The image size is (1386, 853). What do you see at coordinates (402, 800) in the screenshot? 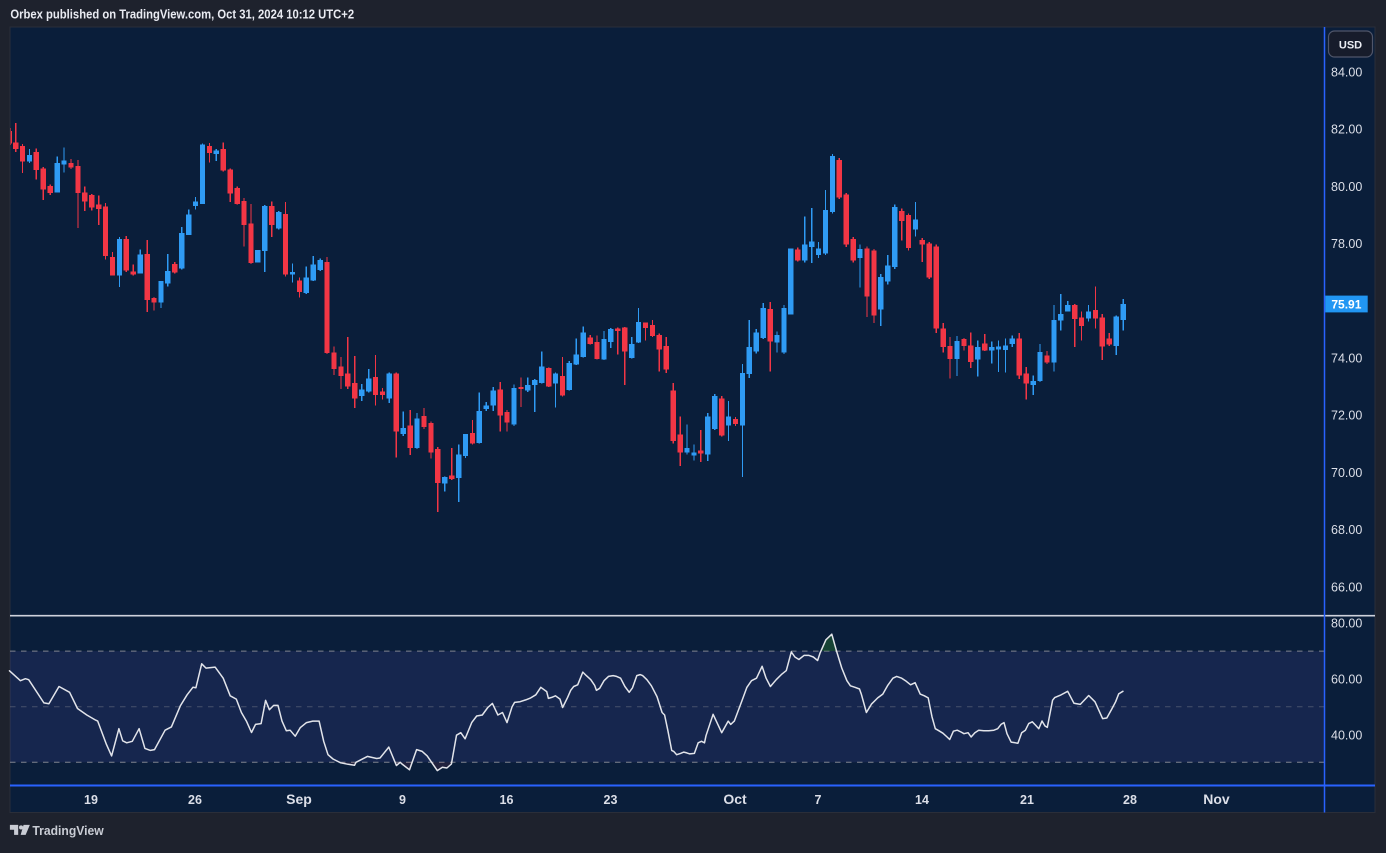
I see `svg-text: 9` at bounding box center [402, 800].